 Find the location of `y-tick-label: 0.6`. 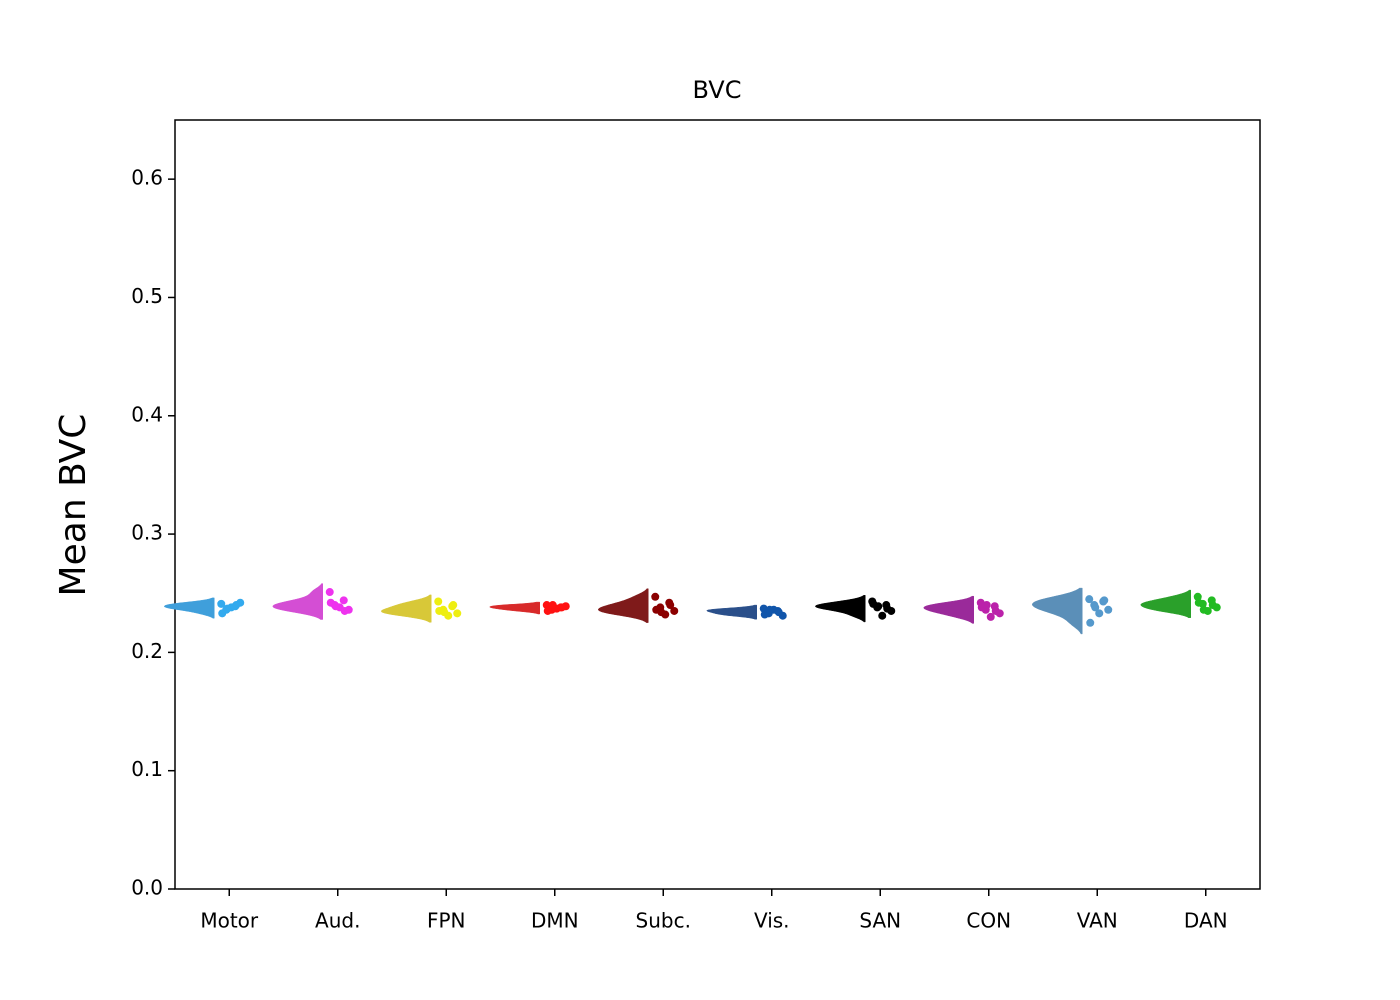

y-tick-label: 0.6 is located at coordinates (147, 178).